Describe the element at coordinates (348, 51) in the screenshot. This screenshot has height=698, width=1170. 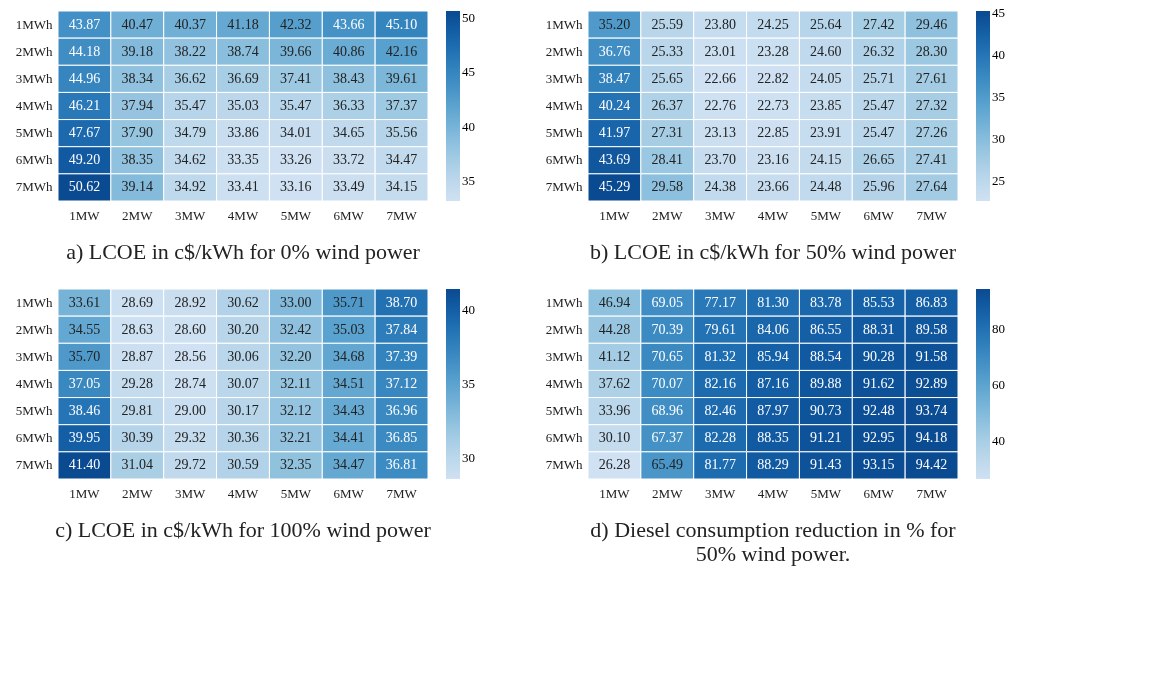
I see `data-label: 40.86` at that location.